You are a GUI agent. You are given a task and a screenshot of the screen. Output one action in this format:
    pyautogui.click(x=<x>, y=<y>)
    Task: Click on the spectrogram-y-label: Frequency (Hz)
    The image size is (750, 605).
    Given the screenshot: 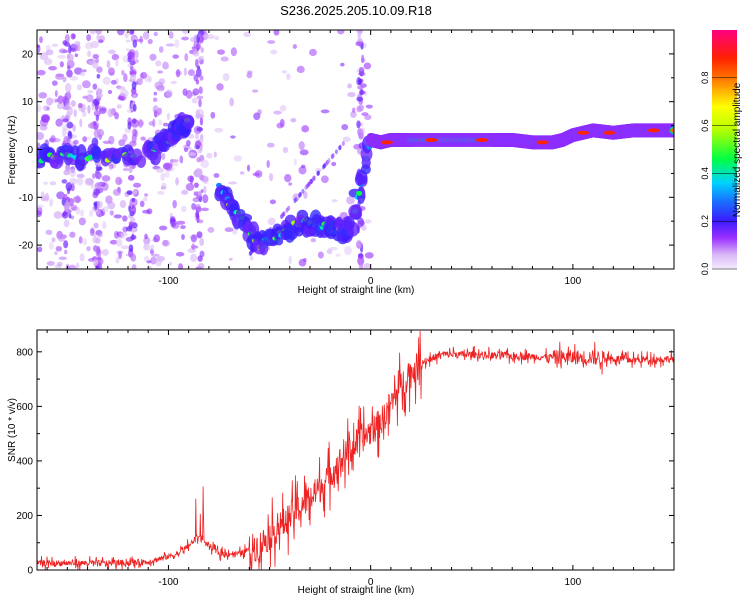 What is the action you would take?
    pyautogui.click(x=12, y=150)
    